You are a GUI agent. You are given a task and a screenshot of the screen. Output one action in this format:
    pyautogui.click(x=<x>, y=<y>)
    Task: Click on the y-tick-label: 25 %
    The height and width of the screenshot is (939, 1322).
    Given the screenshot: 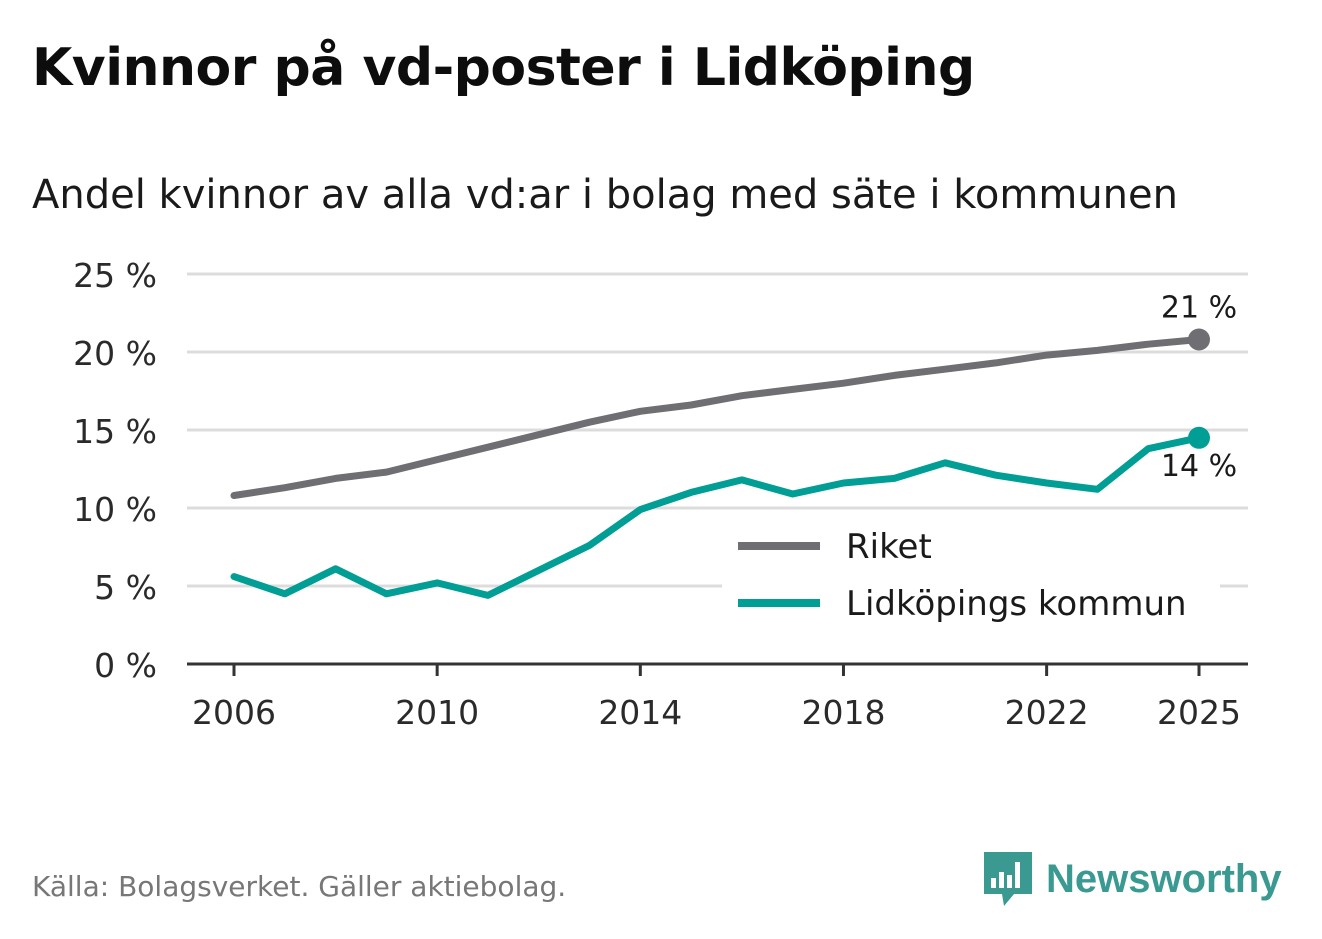 What is the action you would take?
    pyautogui.click(x=115, y=275)
    